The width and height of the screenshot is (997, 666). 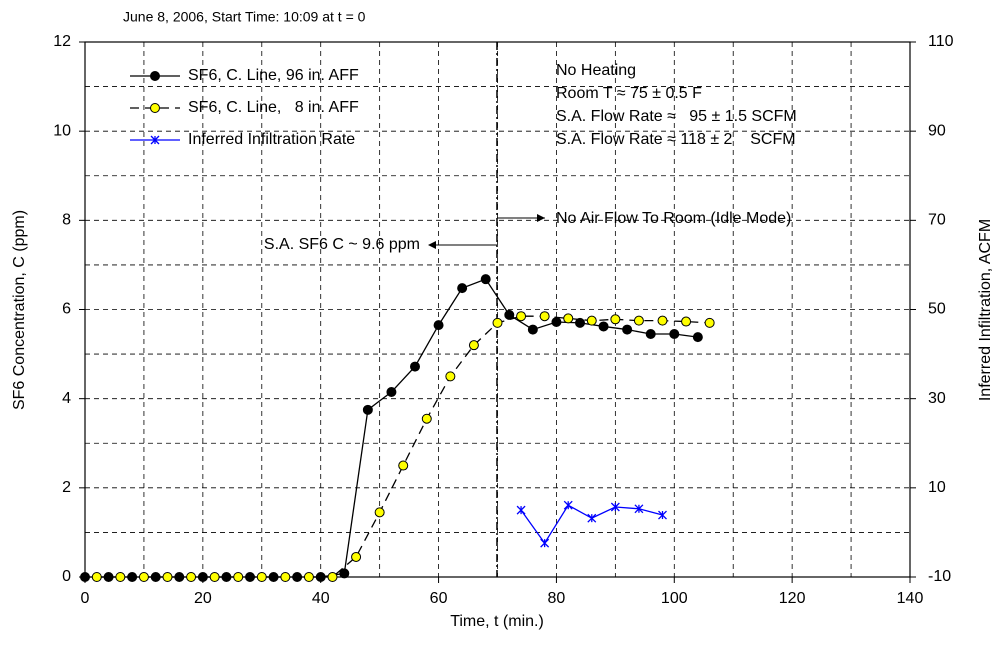 What do you see at coordinates (937, 487) in the screenshot?
I see `y2-tick-label: 10` at bounding box center [937, 487].